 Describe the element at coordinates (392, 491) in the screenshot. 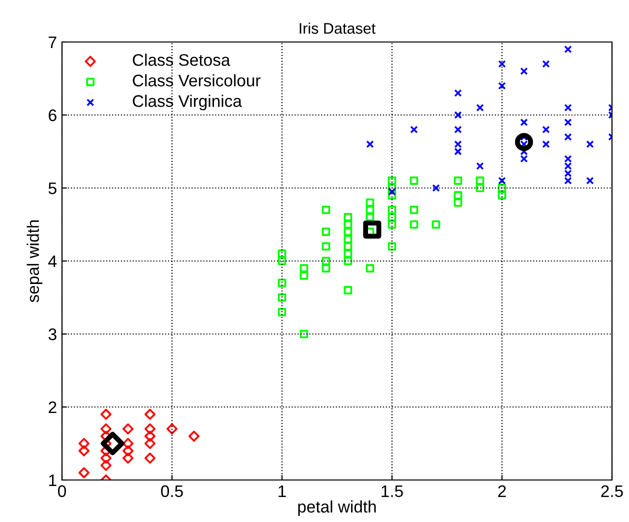

I see `x-tick-label: 1.5` at that location.